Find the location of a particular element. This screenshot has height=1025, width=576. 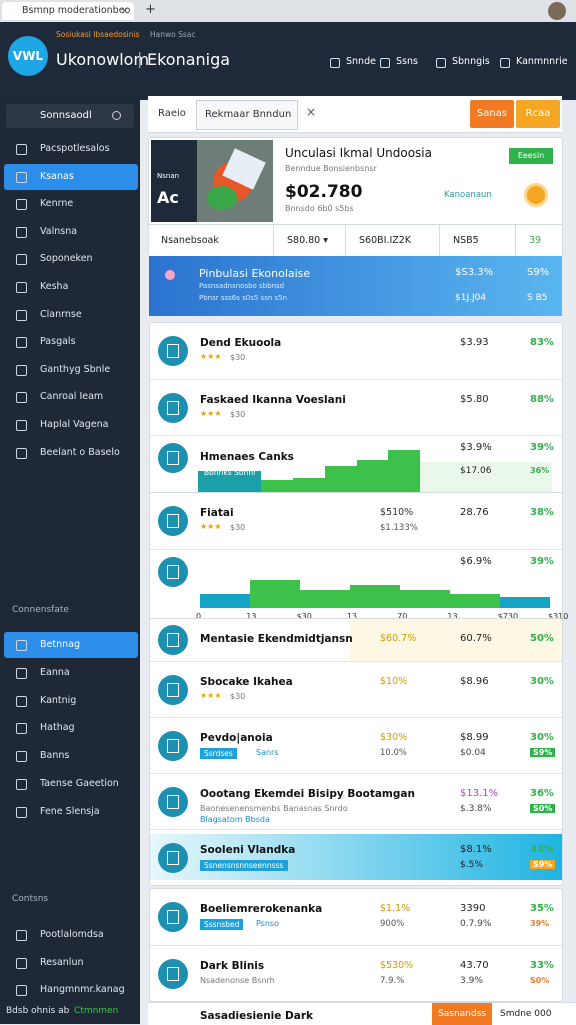

nav-item: Soponeken is located at coordinates (71, 259).